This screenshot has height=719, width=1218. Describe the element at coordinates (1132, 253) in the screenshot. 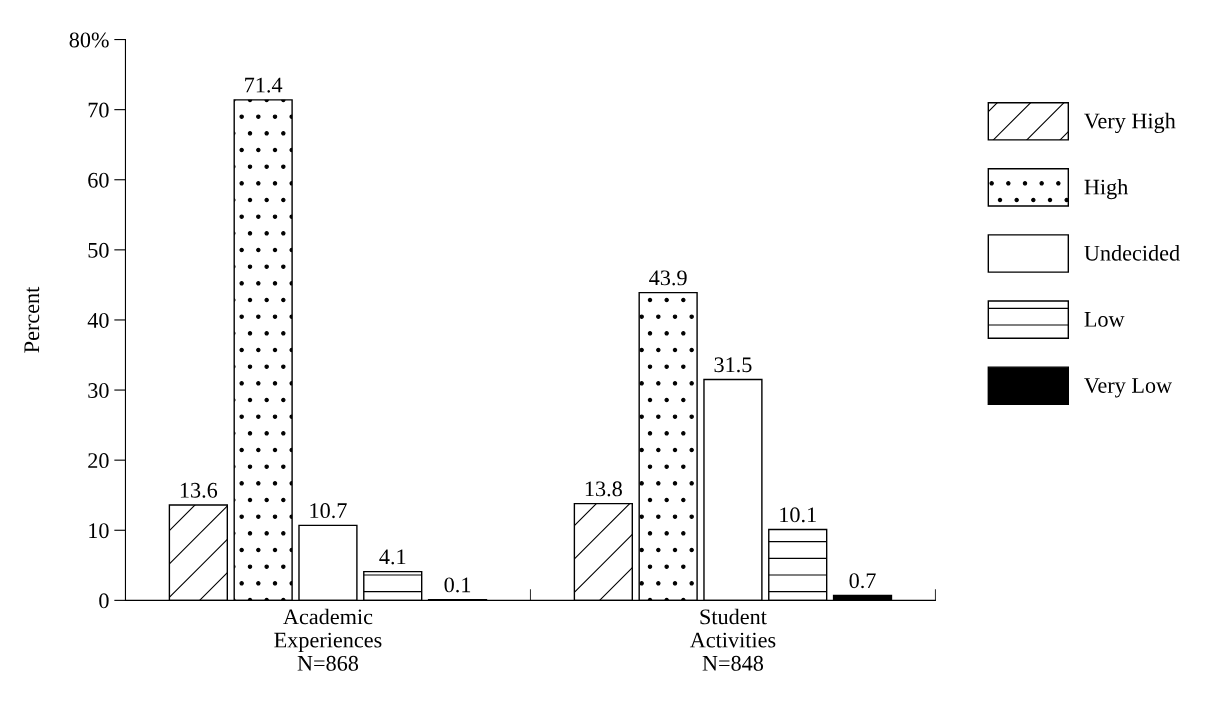

I see `legend-label: Undecided` at that location.